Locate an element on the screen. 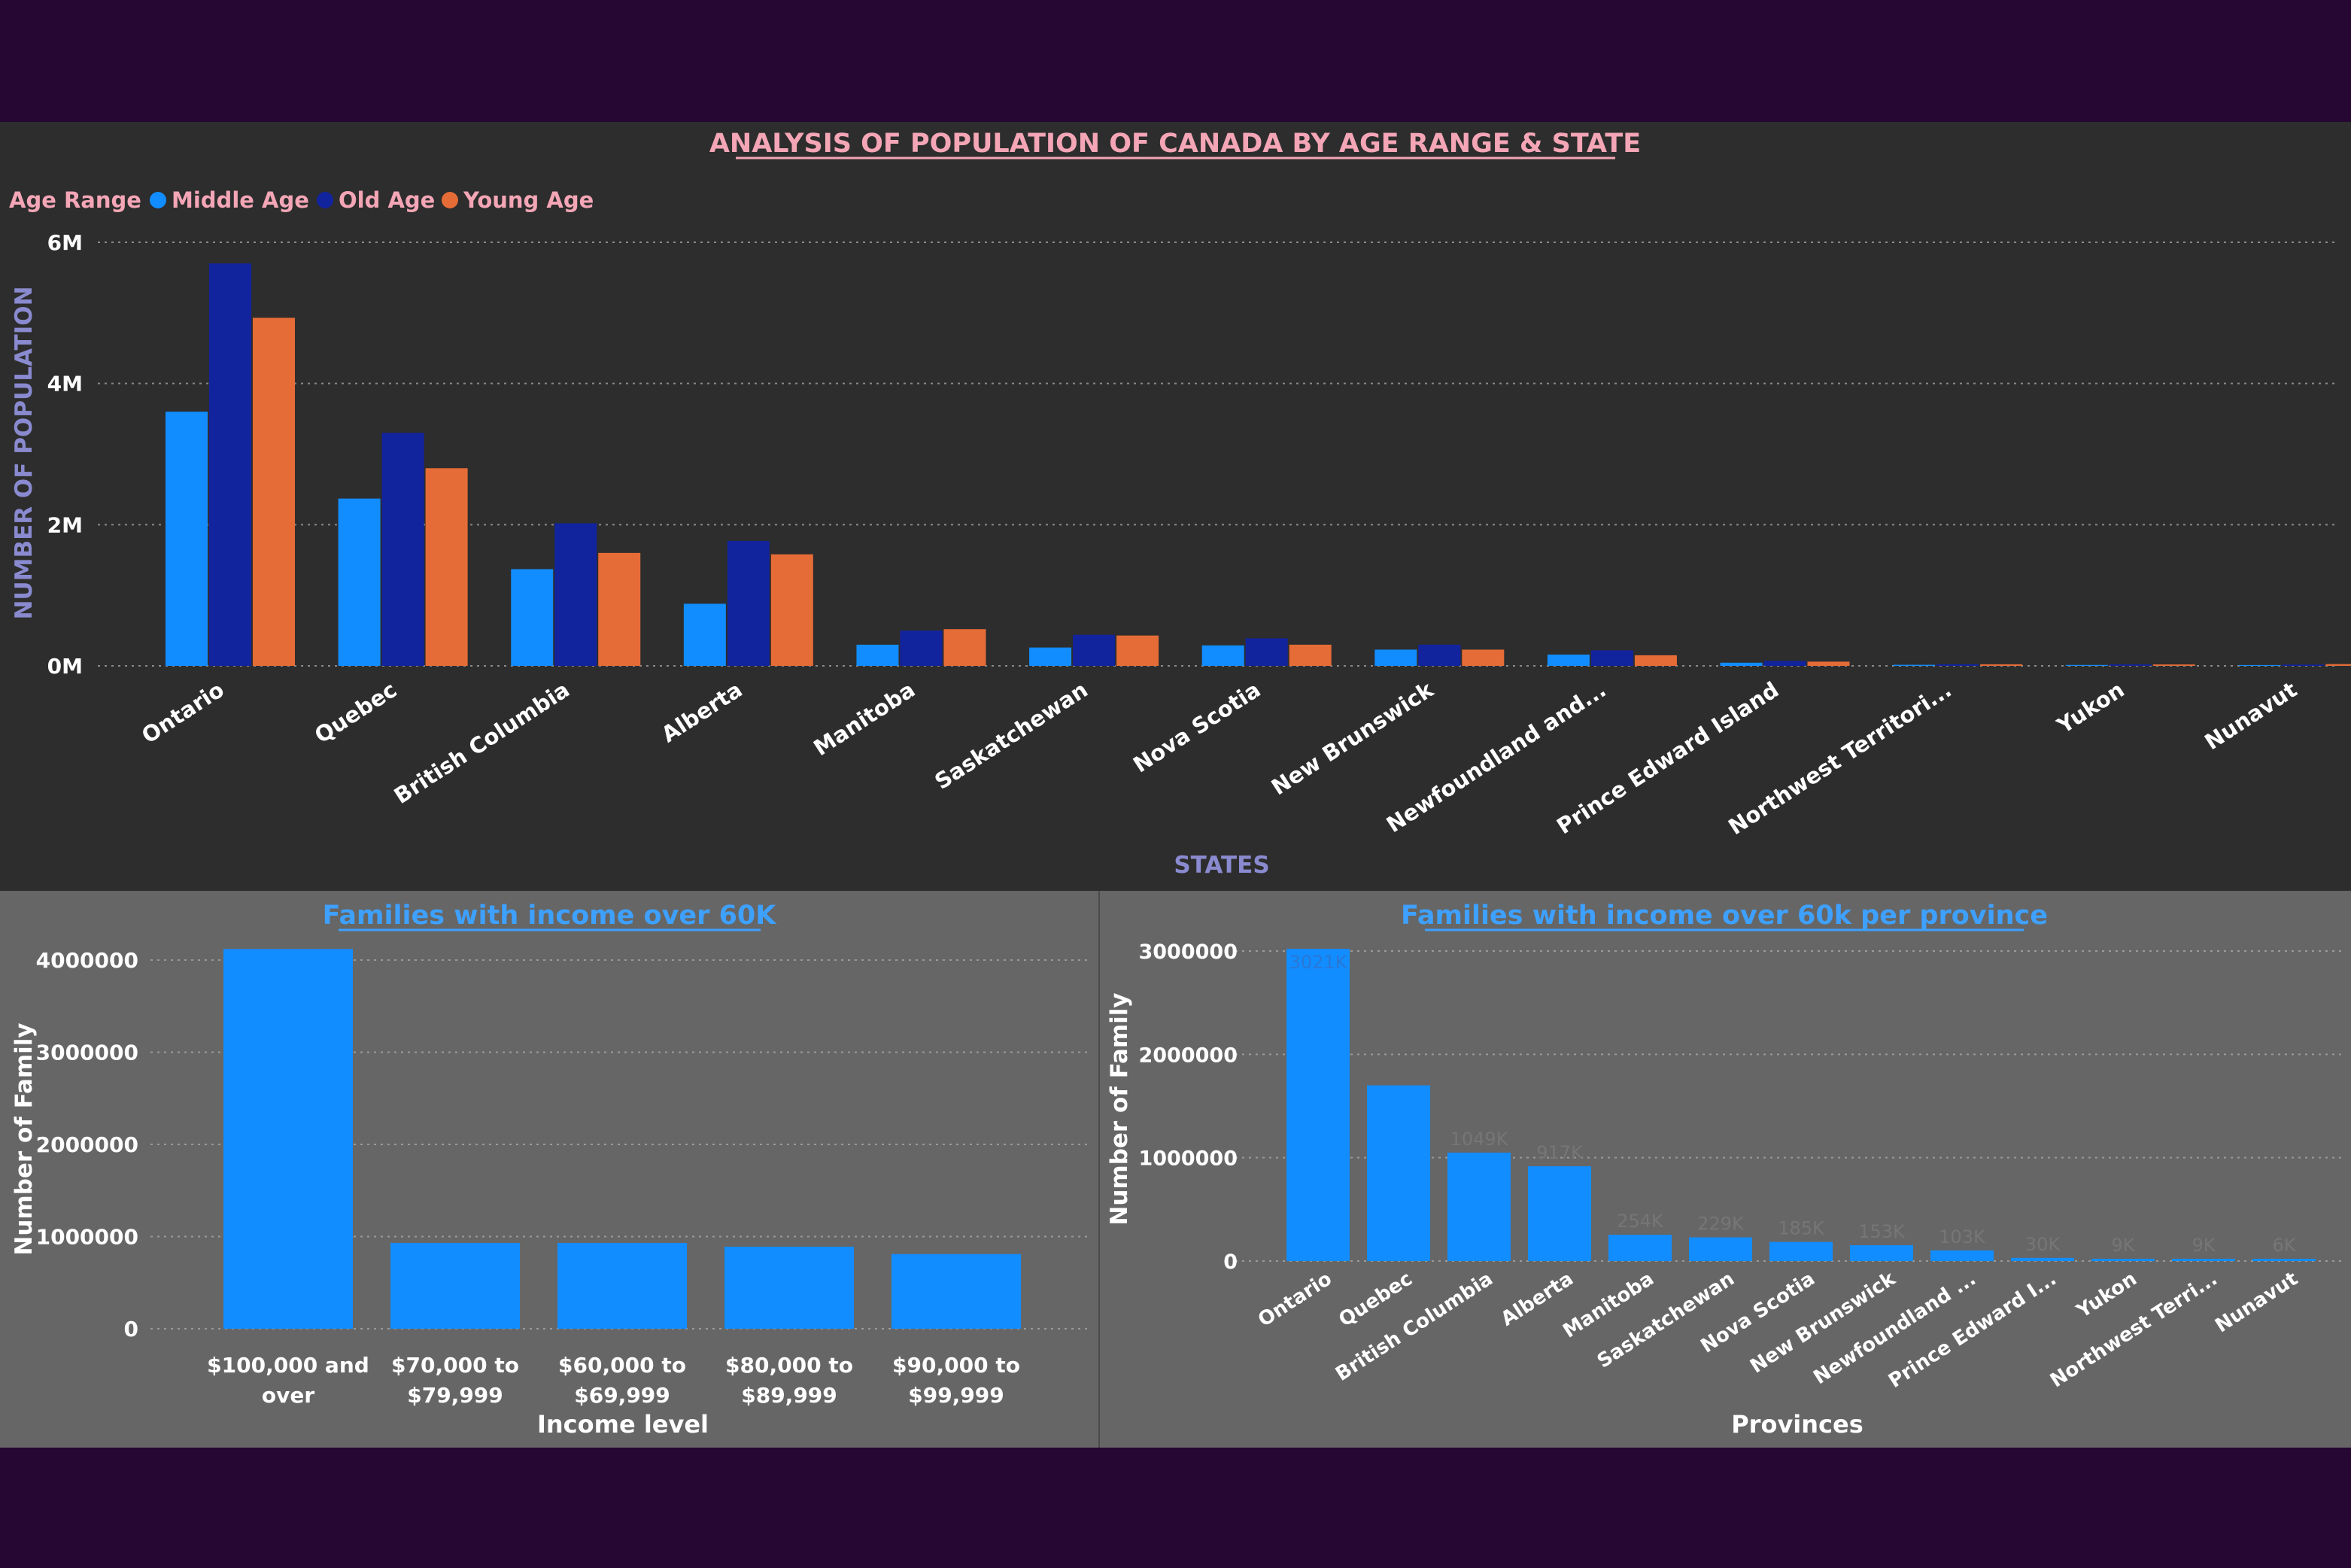 The height and width of the screenshot is (1568, 2351). legend: Age Range Middle Age Old Age Young Age is located at coordinates (301, 200).